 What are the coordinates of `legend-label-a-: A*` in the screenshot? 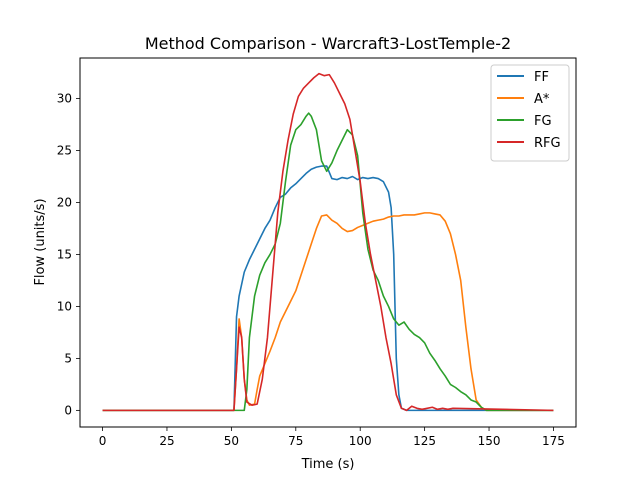 It's located at (542, 99).